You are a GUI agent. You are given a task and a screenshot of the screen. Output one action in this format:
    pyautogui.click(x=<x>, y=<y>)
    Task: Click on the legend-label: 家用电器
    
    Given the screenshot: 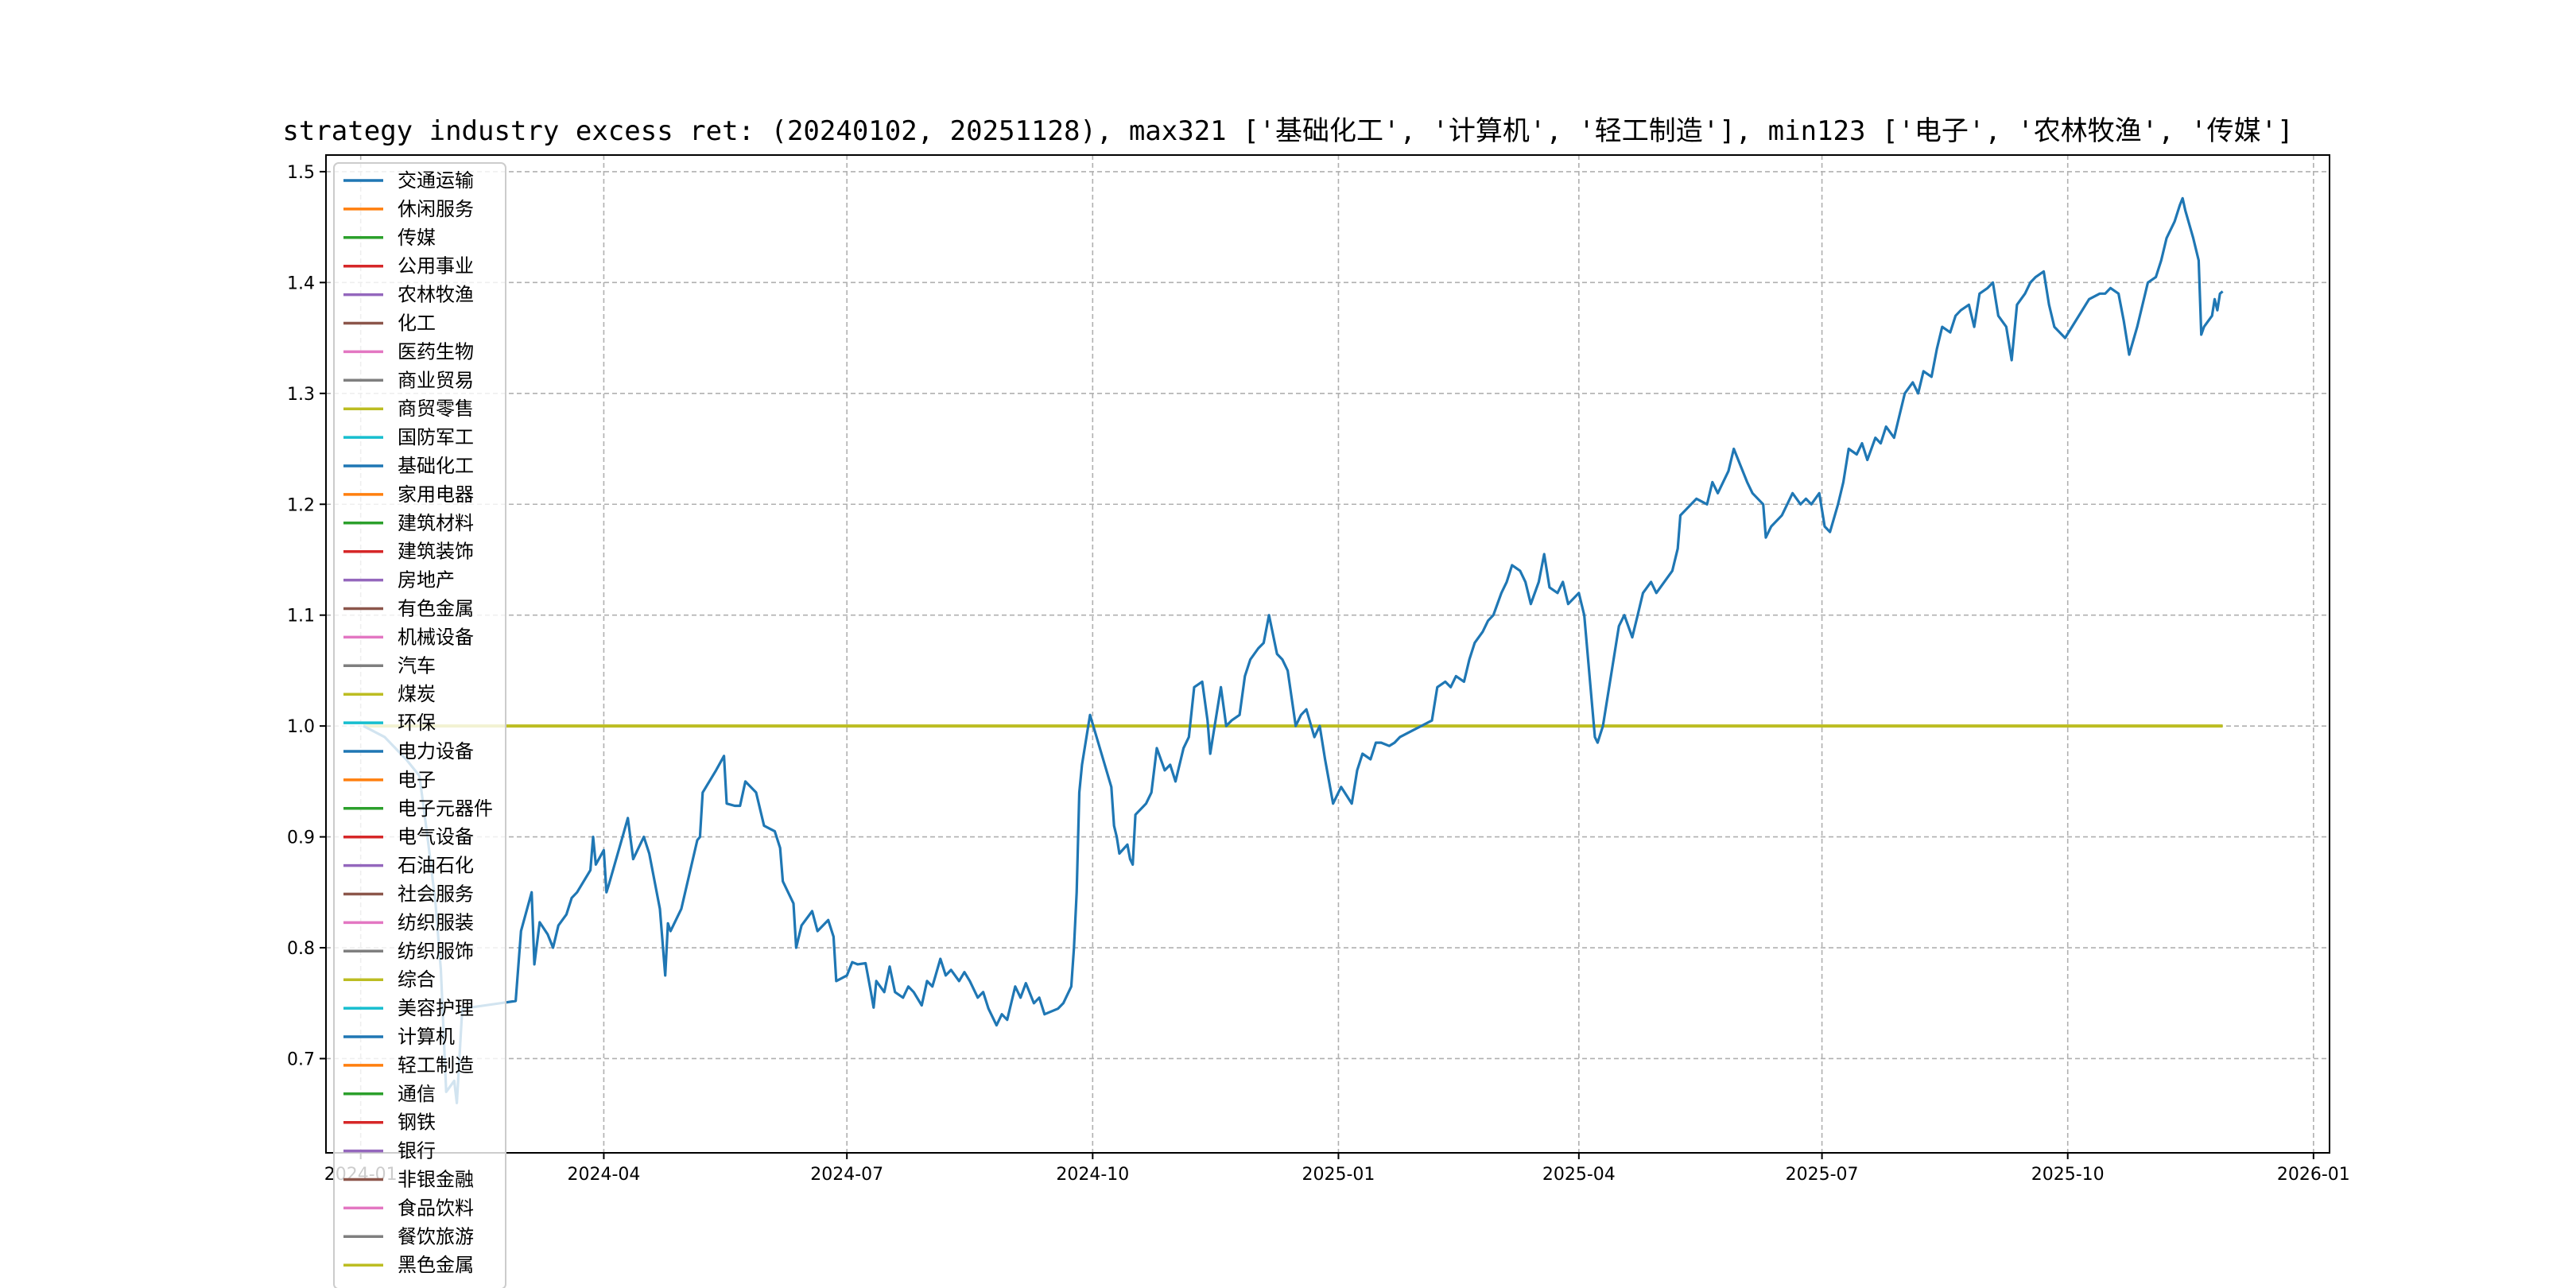 What is the action you would take?
    pyautogui.click(x=436, y=495)
    